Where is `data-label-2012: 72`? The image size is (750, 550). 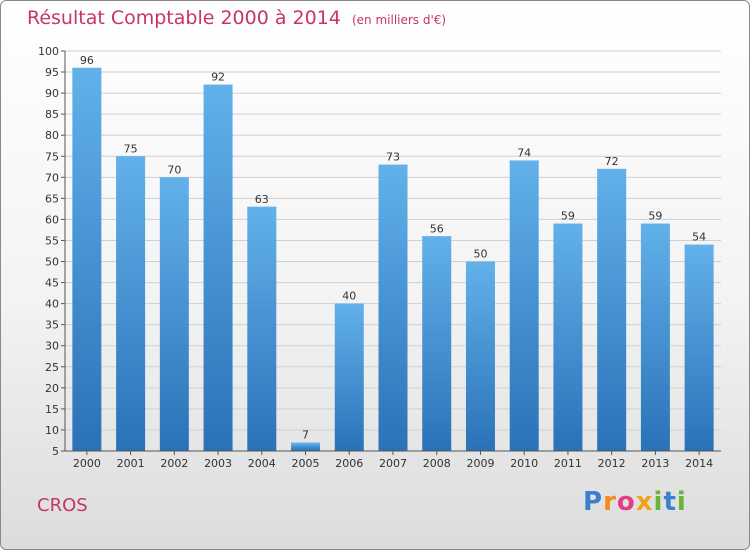 data-label-2012: 72 is located at coordinates (612, 161).